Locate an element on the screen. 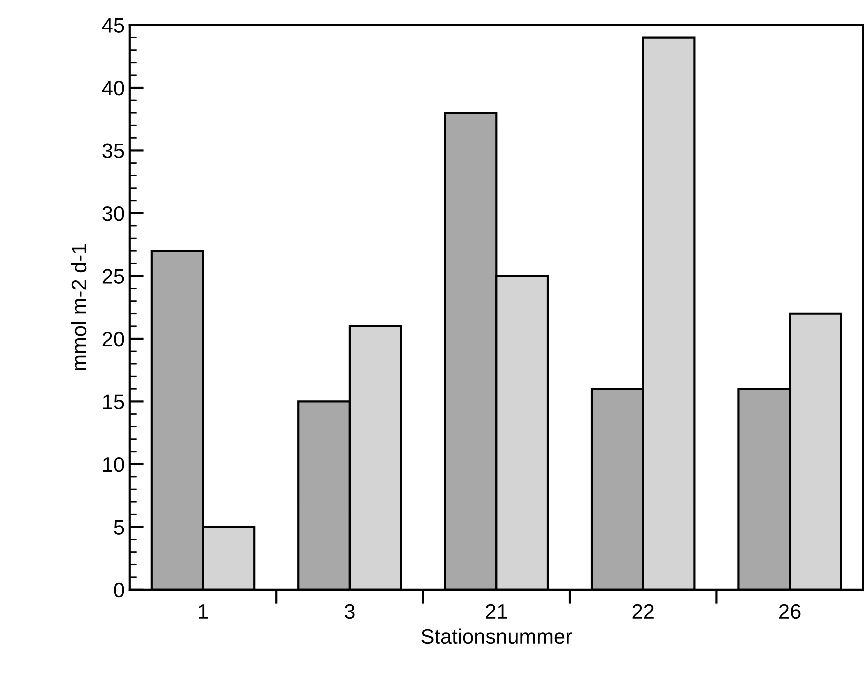 This screenshot has height=682, width=866. y-tick-label: 45 is located at coordinates (113, 25).